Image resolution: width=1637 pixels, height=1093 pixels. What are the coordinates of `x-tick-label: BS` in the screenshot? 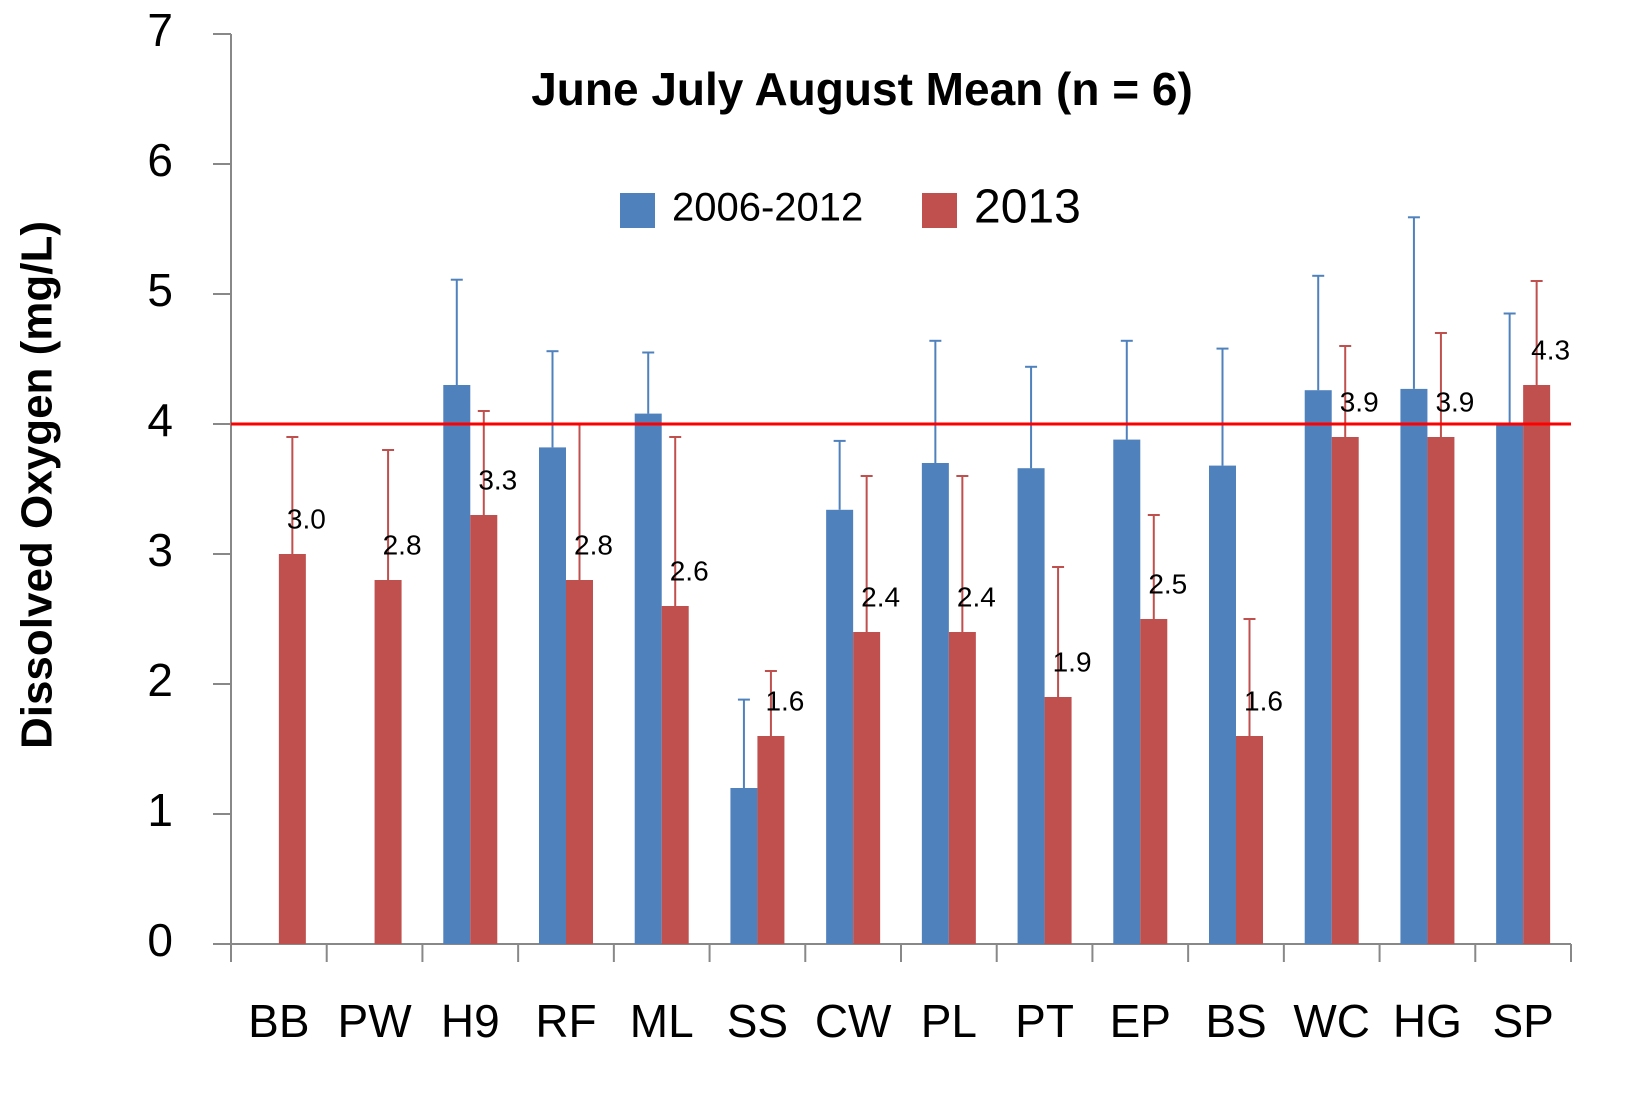 It's located at (1235, 1021).